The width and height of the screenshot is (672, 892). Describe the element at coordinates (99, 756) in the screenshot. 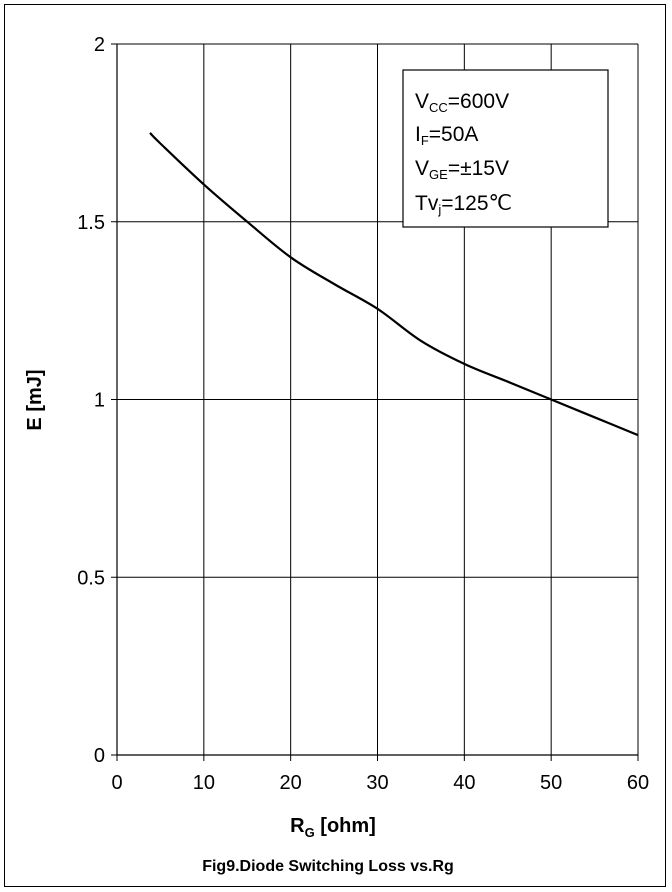

I see `y-tick-label: 0` at that location.